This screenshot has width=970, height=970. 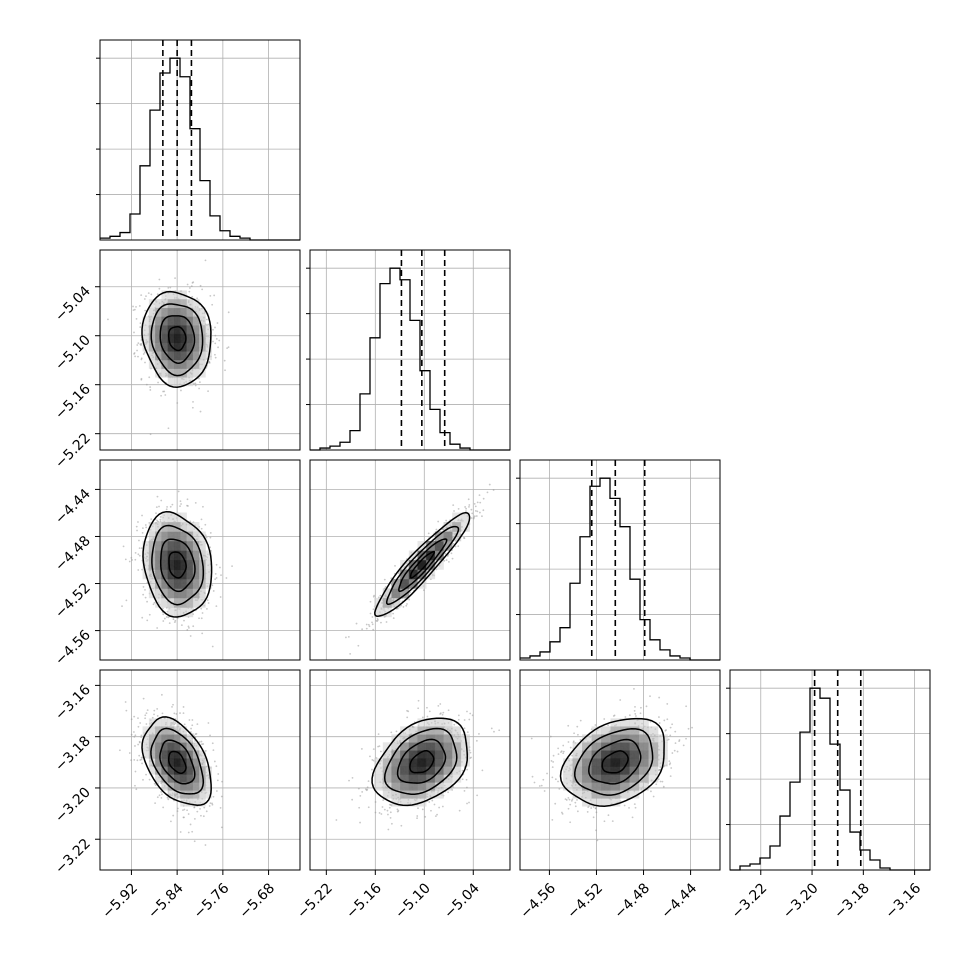 I want to click on histogram-step-p0, so click(x=200, y=149).